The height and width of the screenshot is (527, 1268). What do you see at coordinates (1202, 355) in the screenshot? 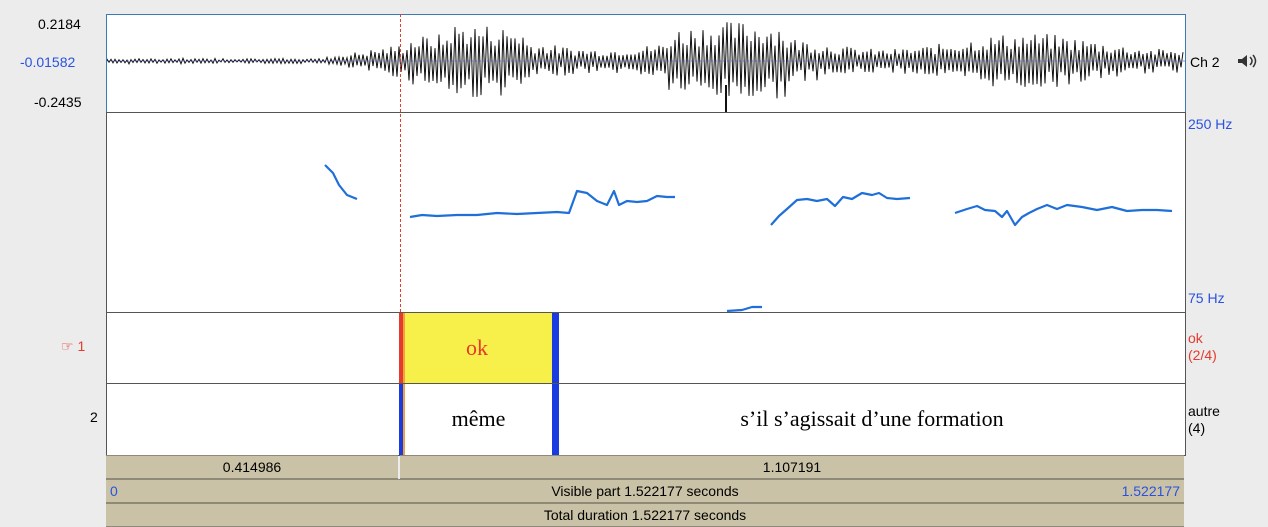
I see `tier1-right-count: (2/4)` at bounding box center [1202, 355].